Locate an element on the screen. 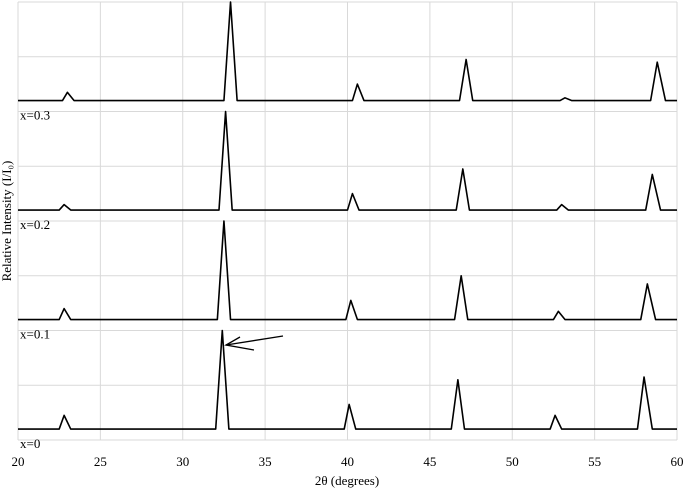 The height and width of the screenshot is (494, 685). series-label: x=0.2 is located at coordinates (35, 224).